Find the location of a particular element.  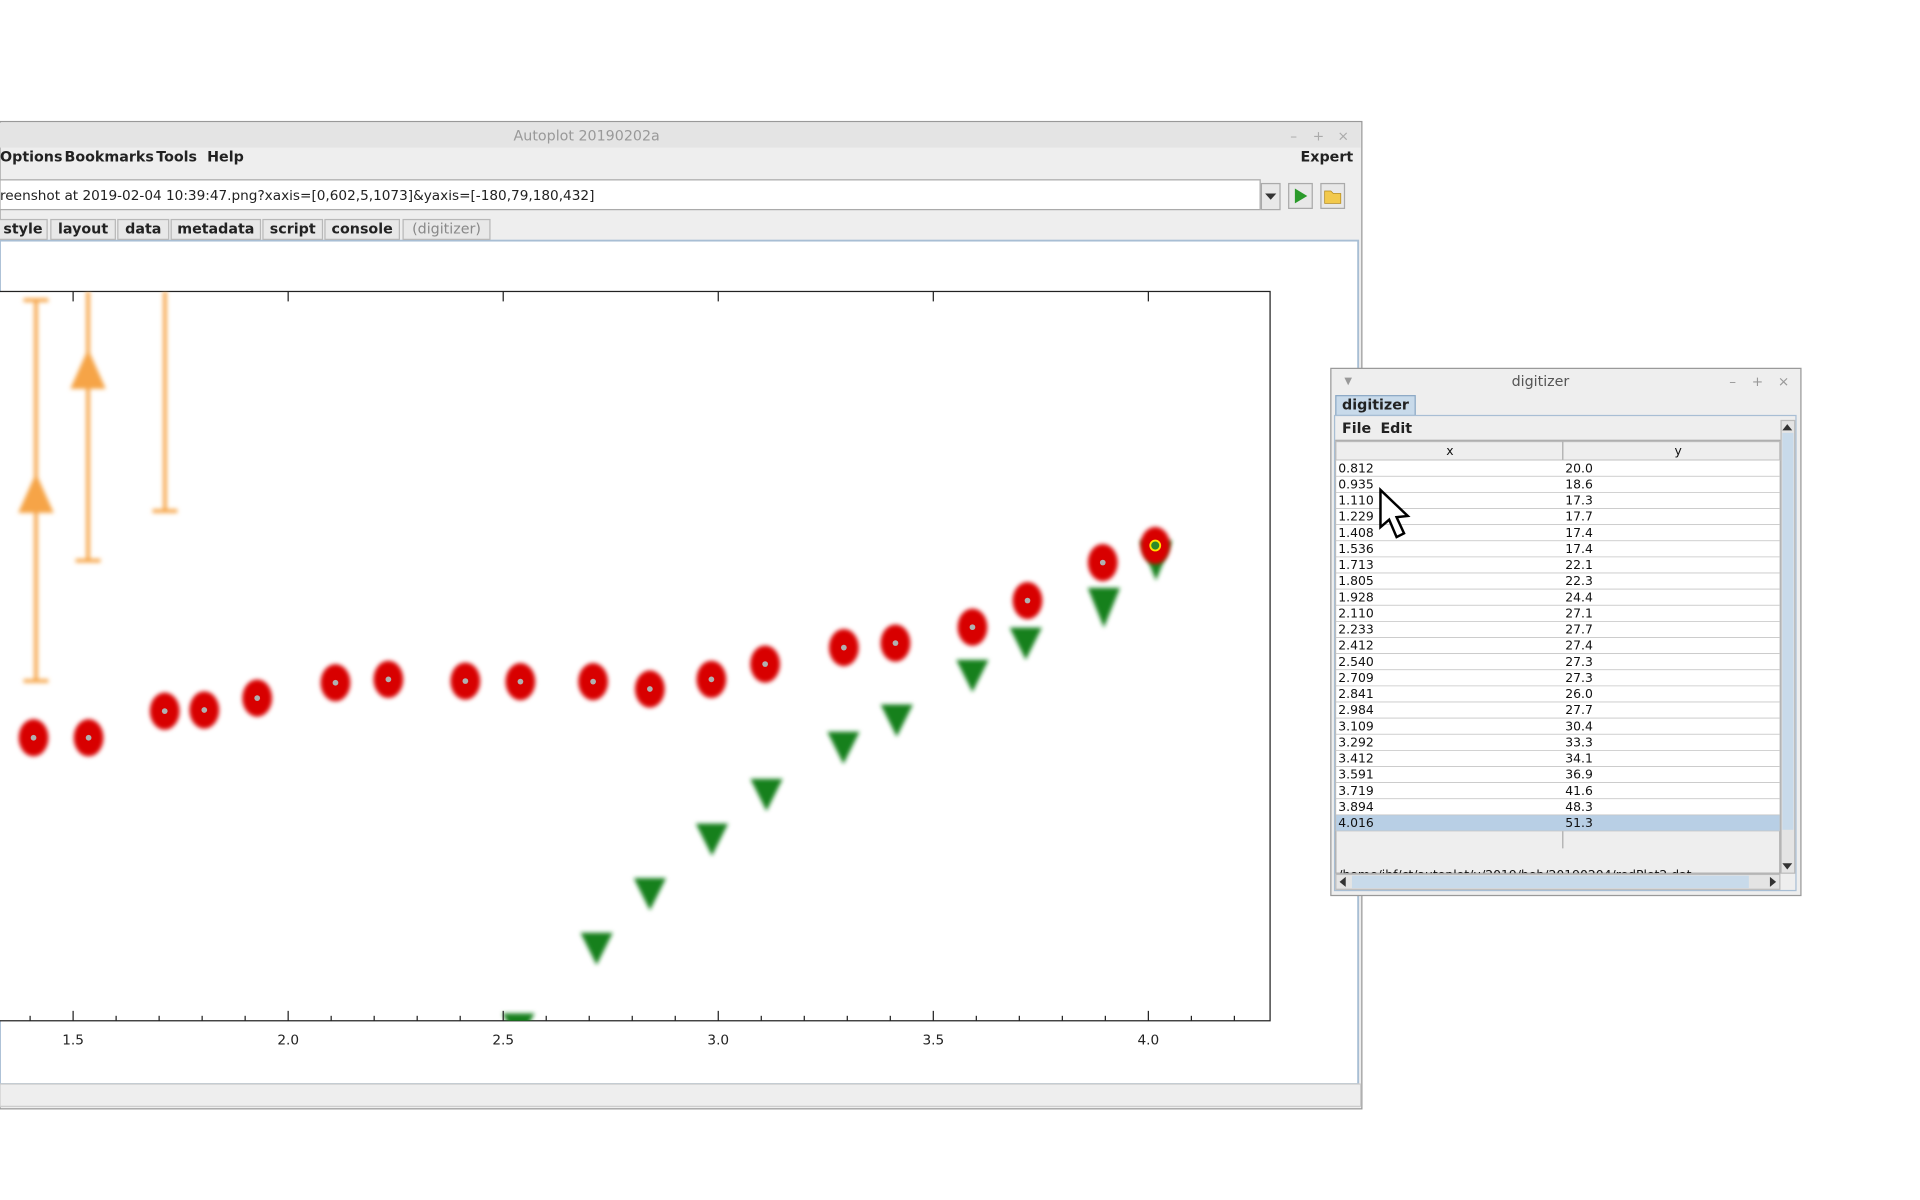

cell-x: 1.110 is located at coordinates (1356, 500).